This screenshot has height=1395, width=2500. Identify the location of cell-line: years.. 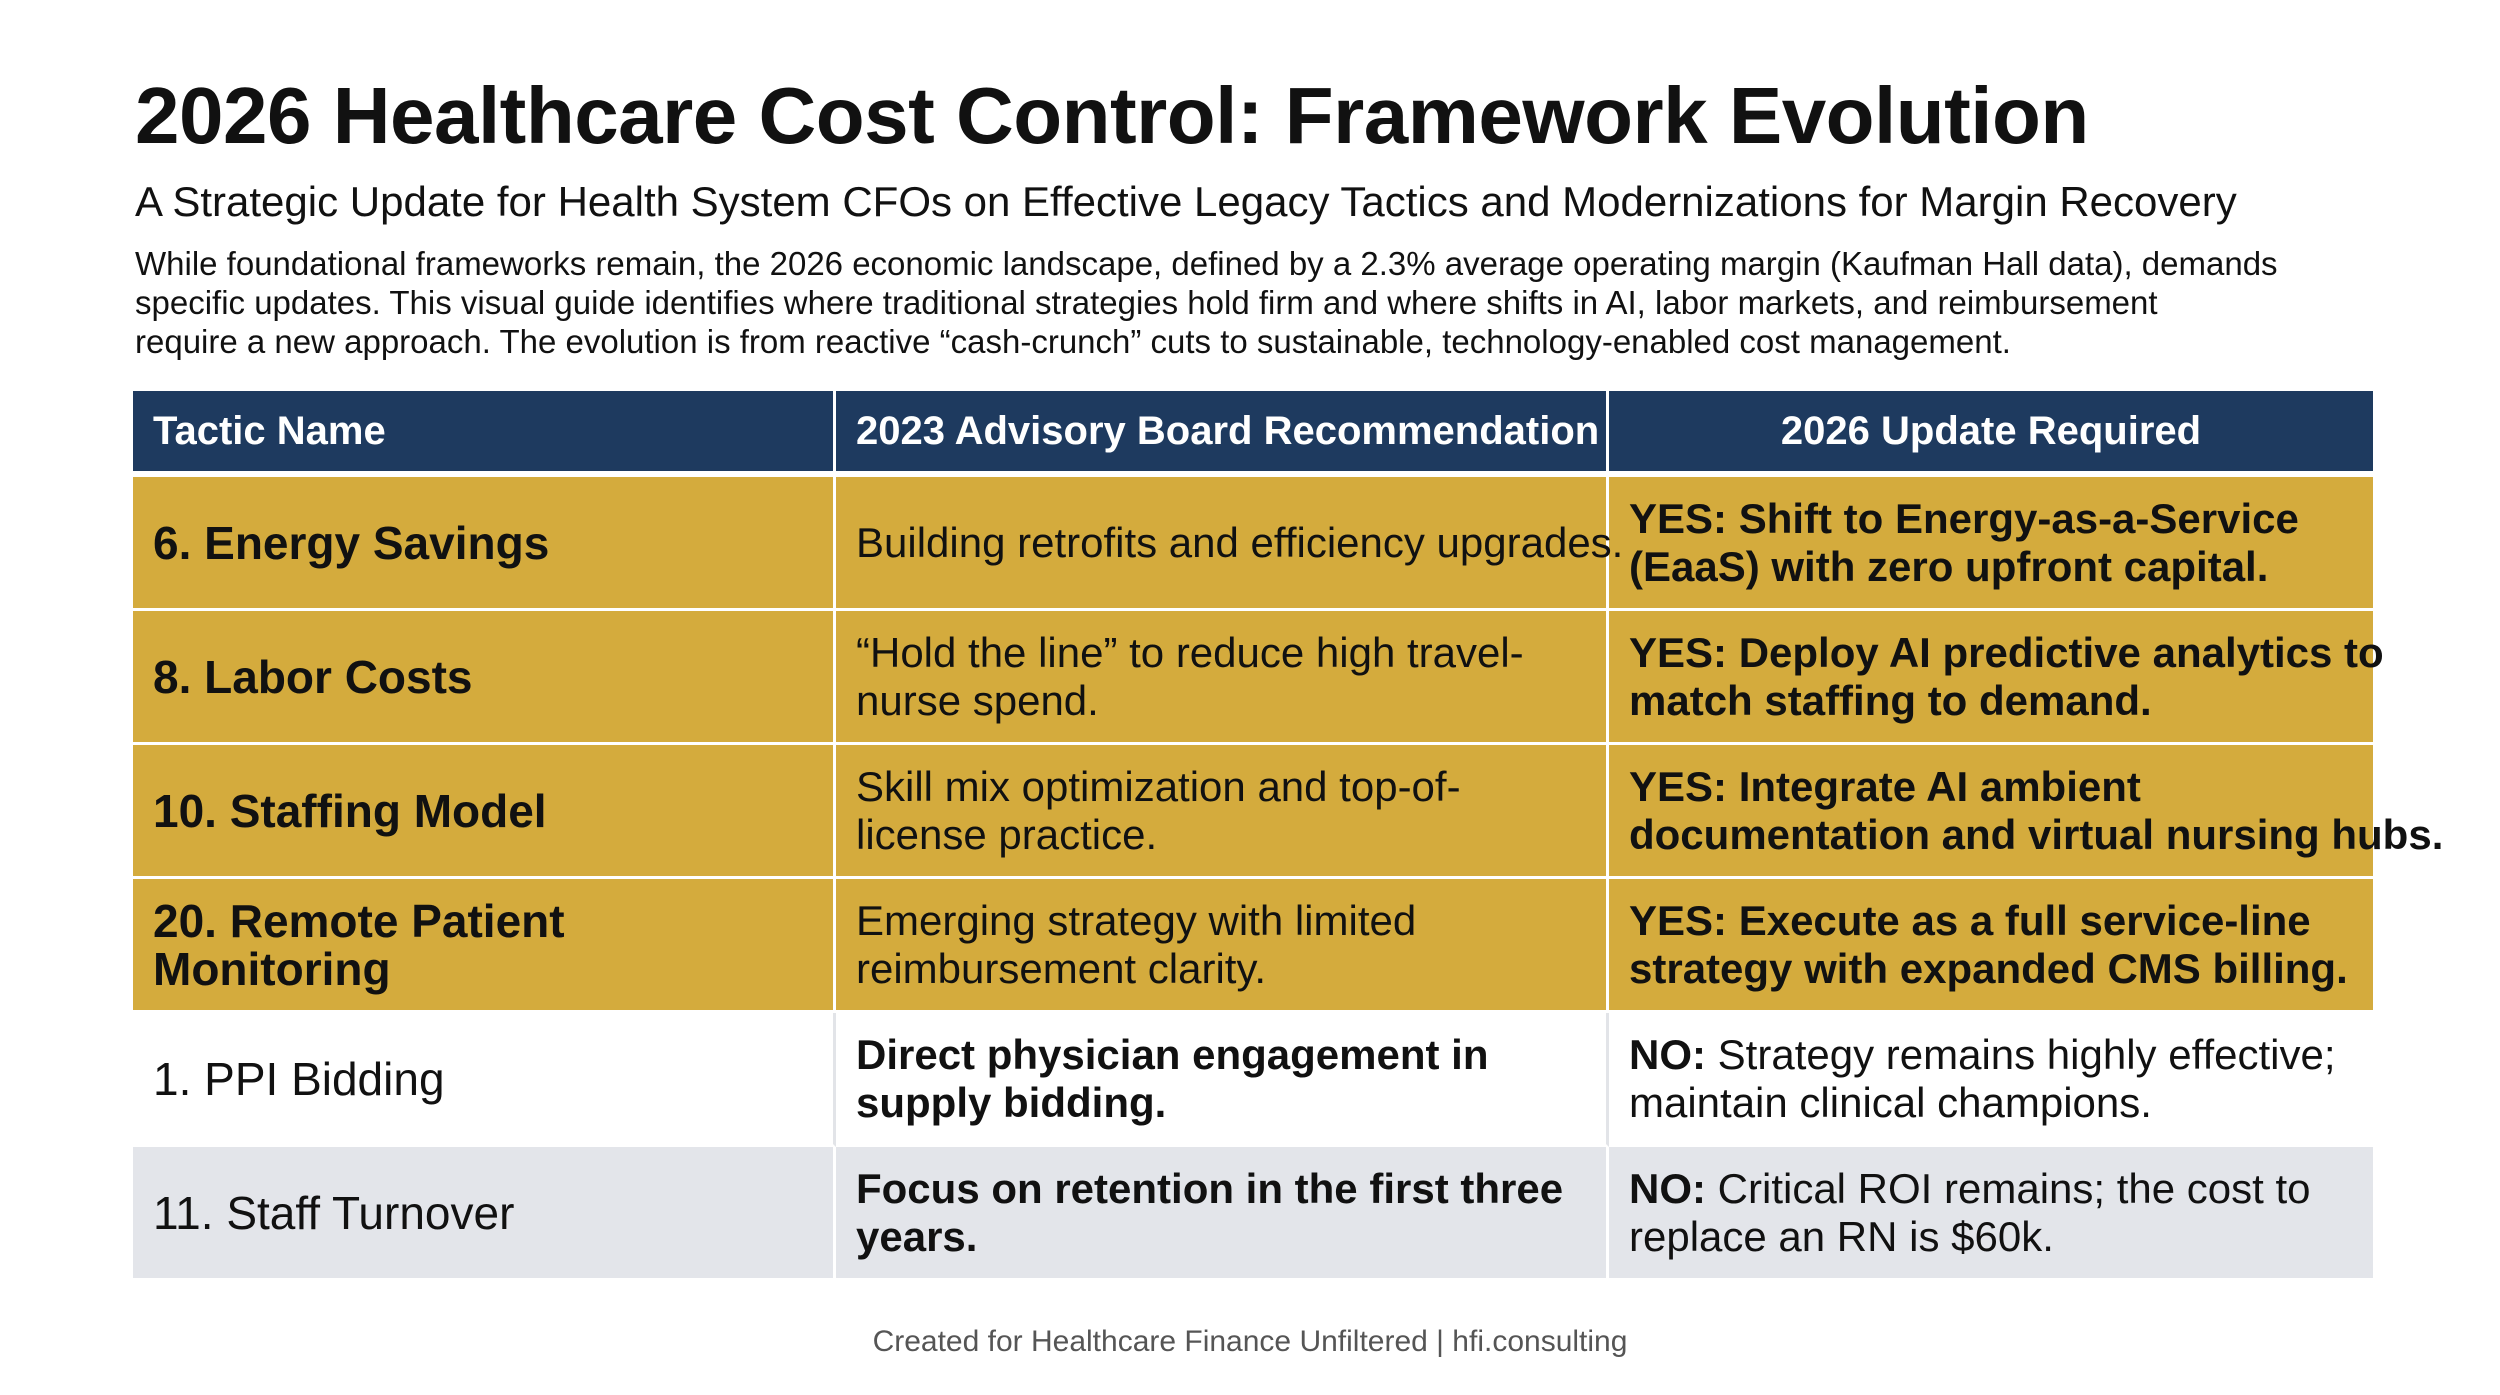
(917, 1236).